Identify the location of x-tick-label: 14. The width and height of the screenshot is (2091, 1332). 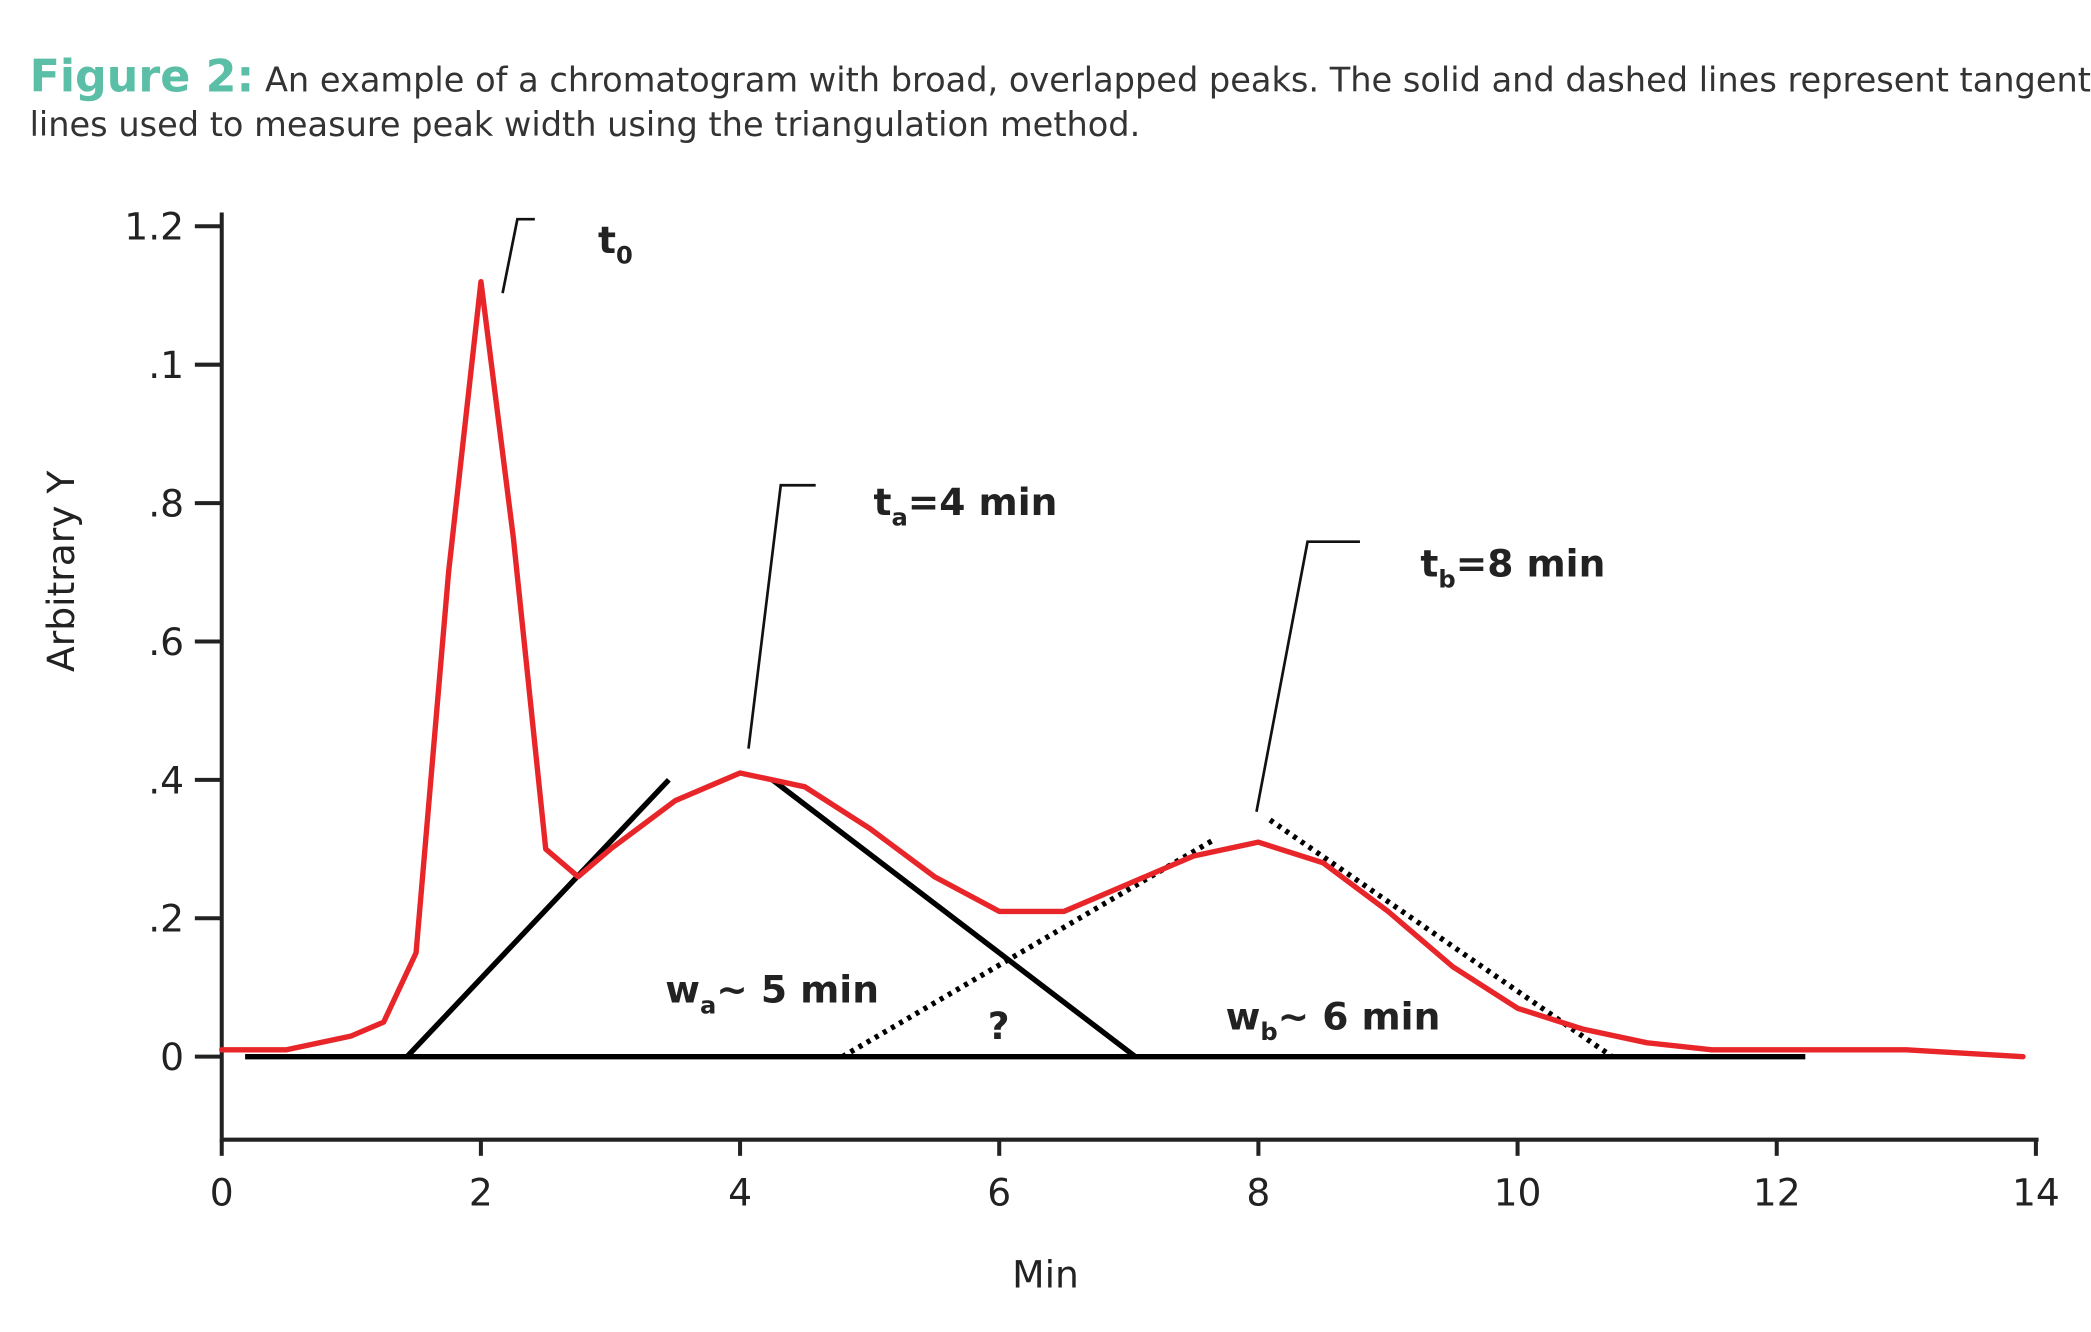
(2036, 1193).